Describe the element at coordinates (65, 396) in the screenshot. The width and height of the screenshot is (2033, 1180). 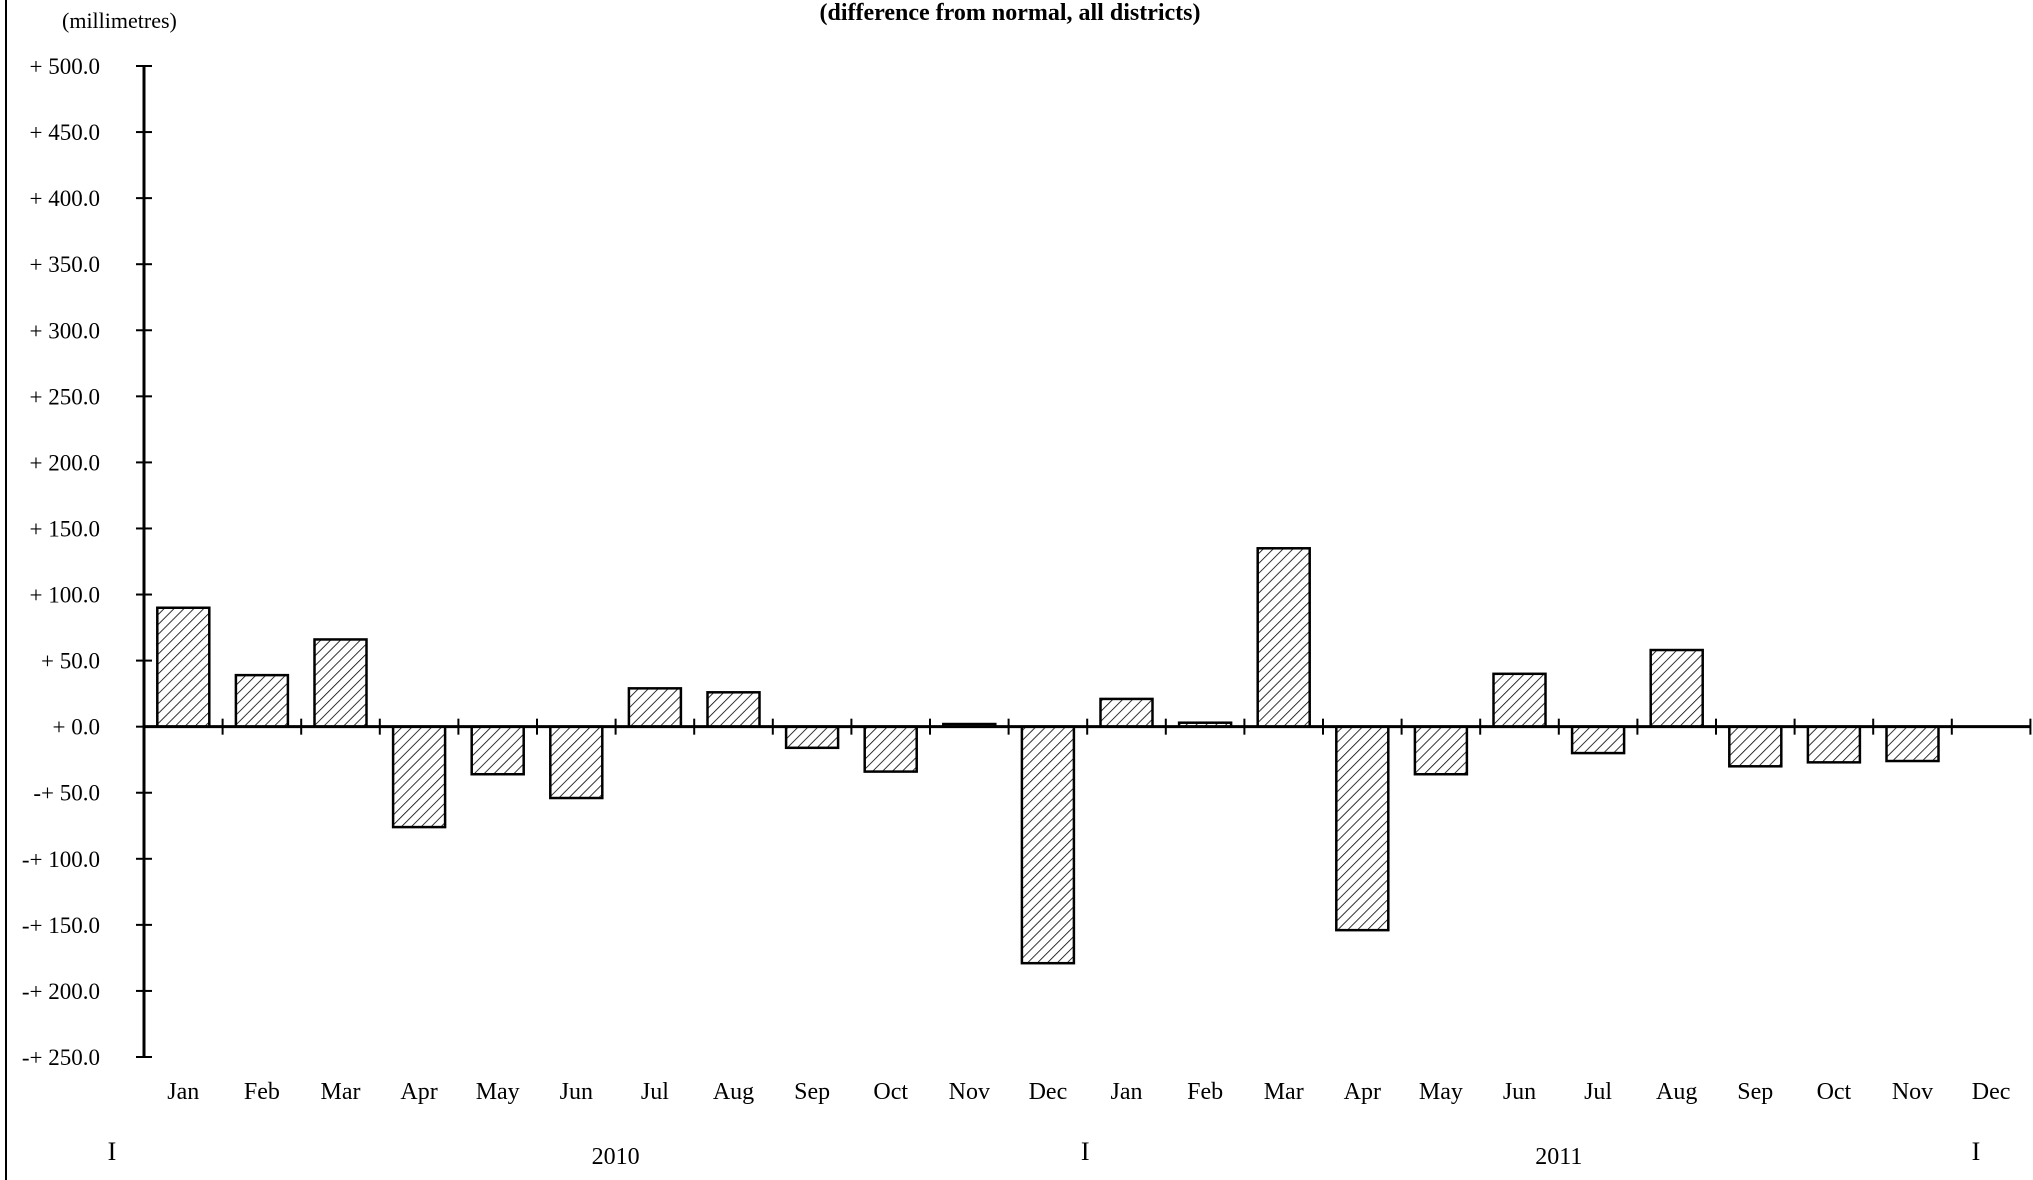
I see `y-tick-label: + 250.0` at that location.